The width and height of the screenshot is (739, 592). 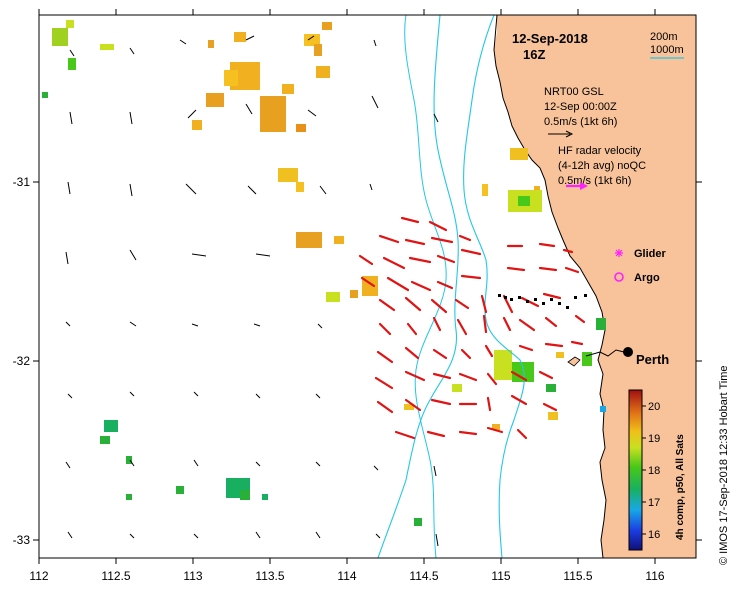 I want to click on radar-current-arrows, so click(x=472, y=328).